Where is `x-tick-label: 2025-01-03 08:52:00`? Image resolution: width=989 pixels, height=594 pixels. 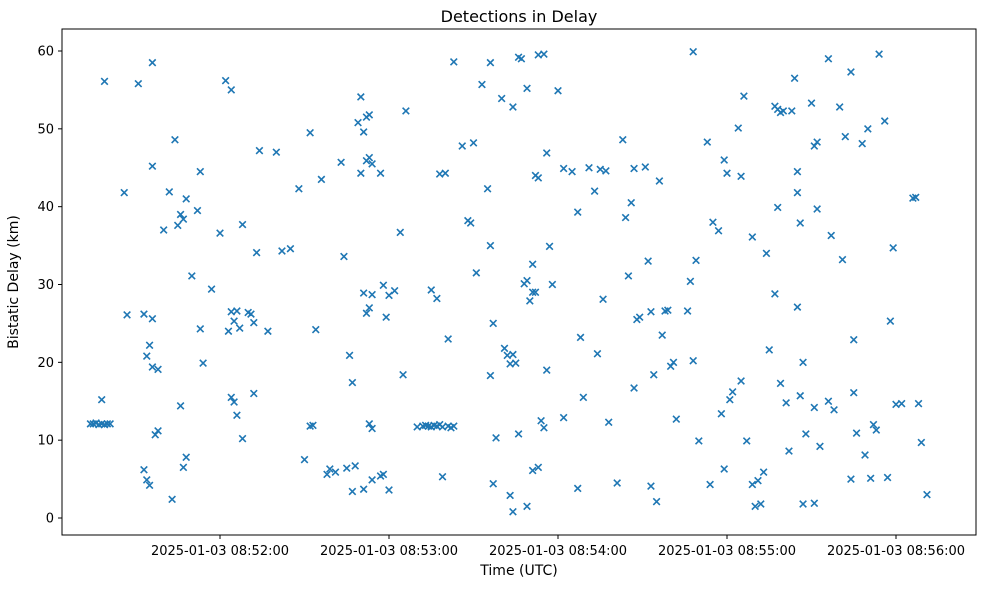 x-tick-label: 2025-01-03 08:52:00 is located at coordinates (220, 551).